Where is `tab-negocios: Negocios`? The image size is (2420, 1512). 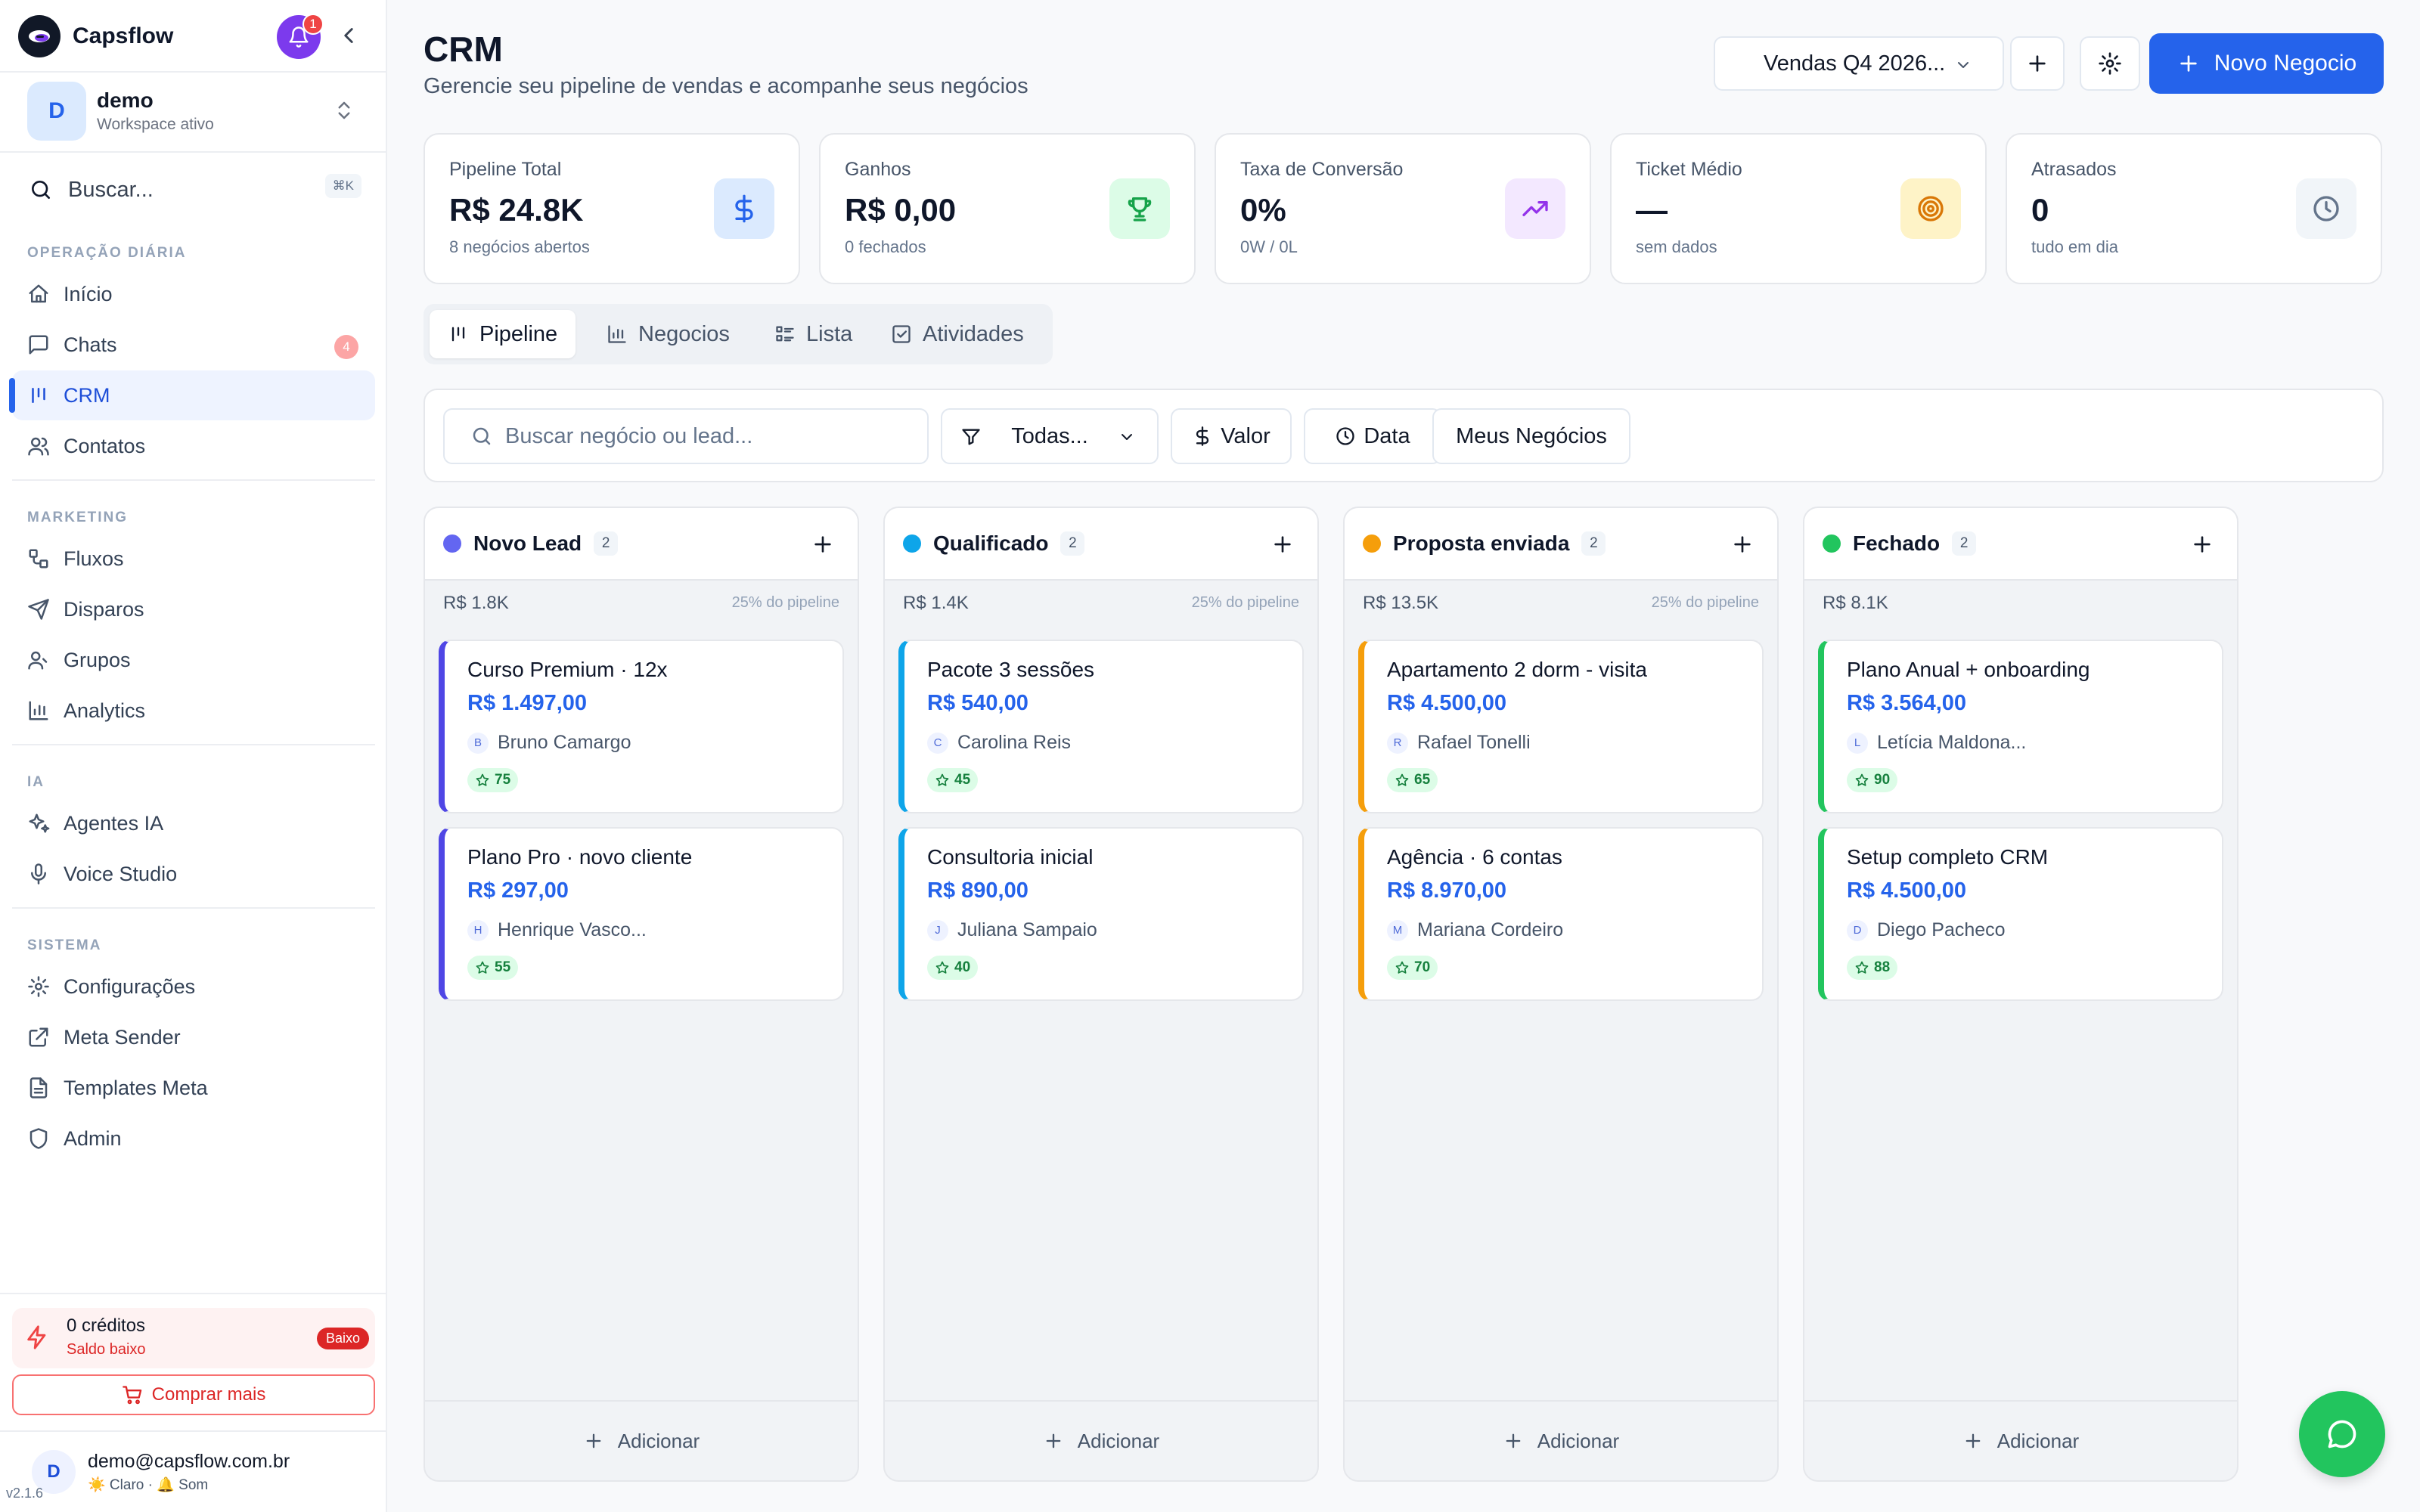
tab-negocios: Negocios is located at coordinates (668, 334).